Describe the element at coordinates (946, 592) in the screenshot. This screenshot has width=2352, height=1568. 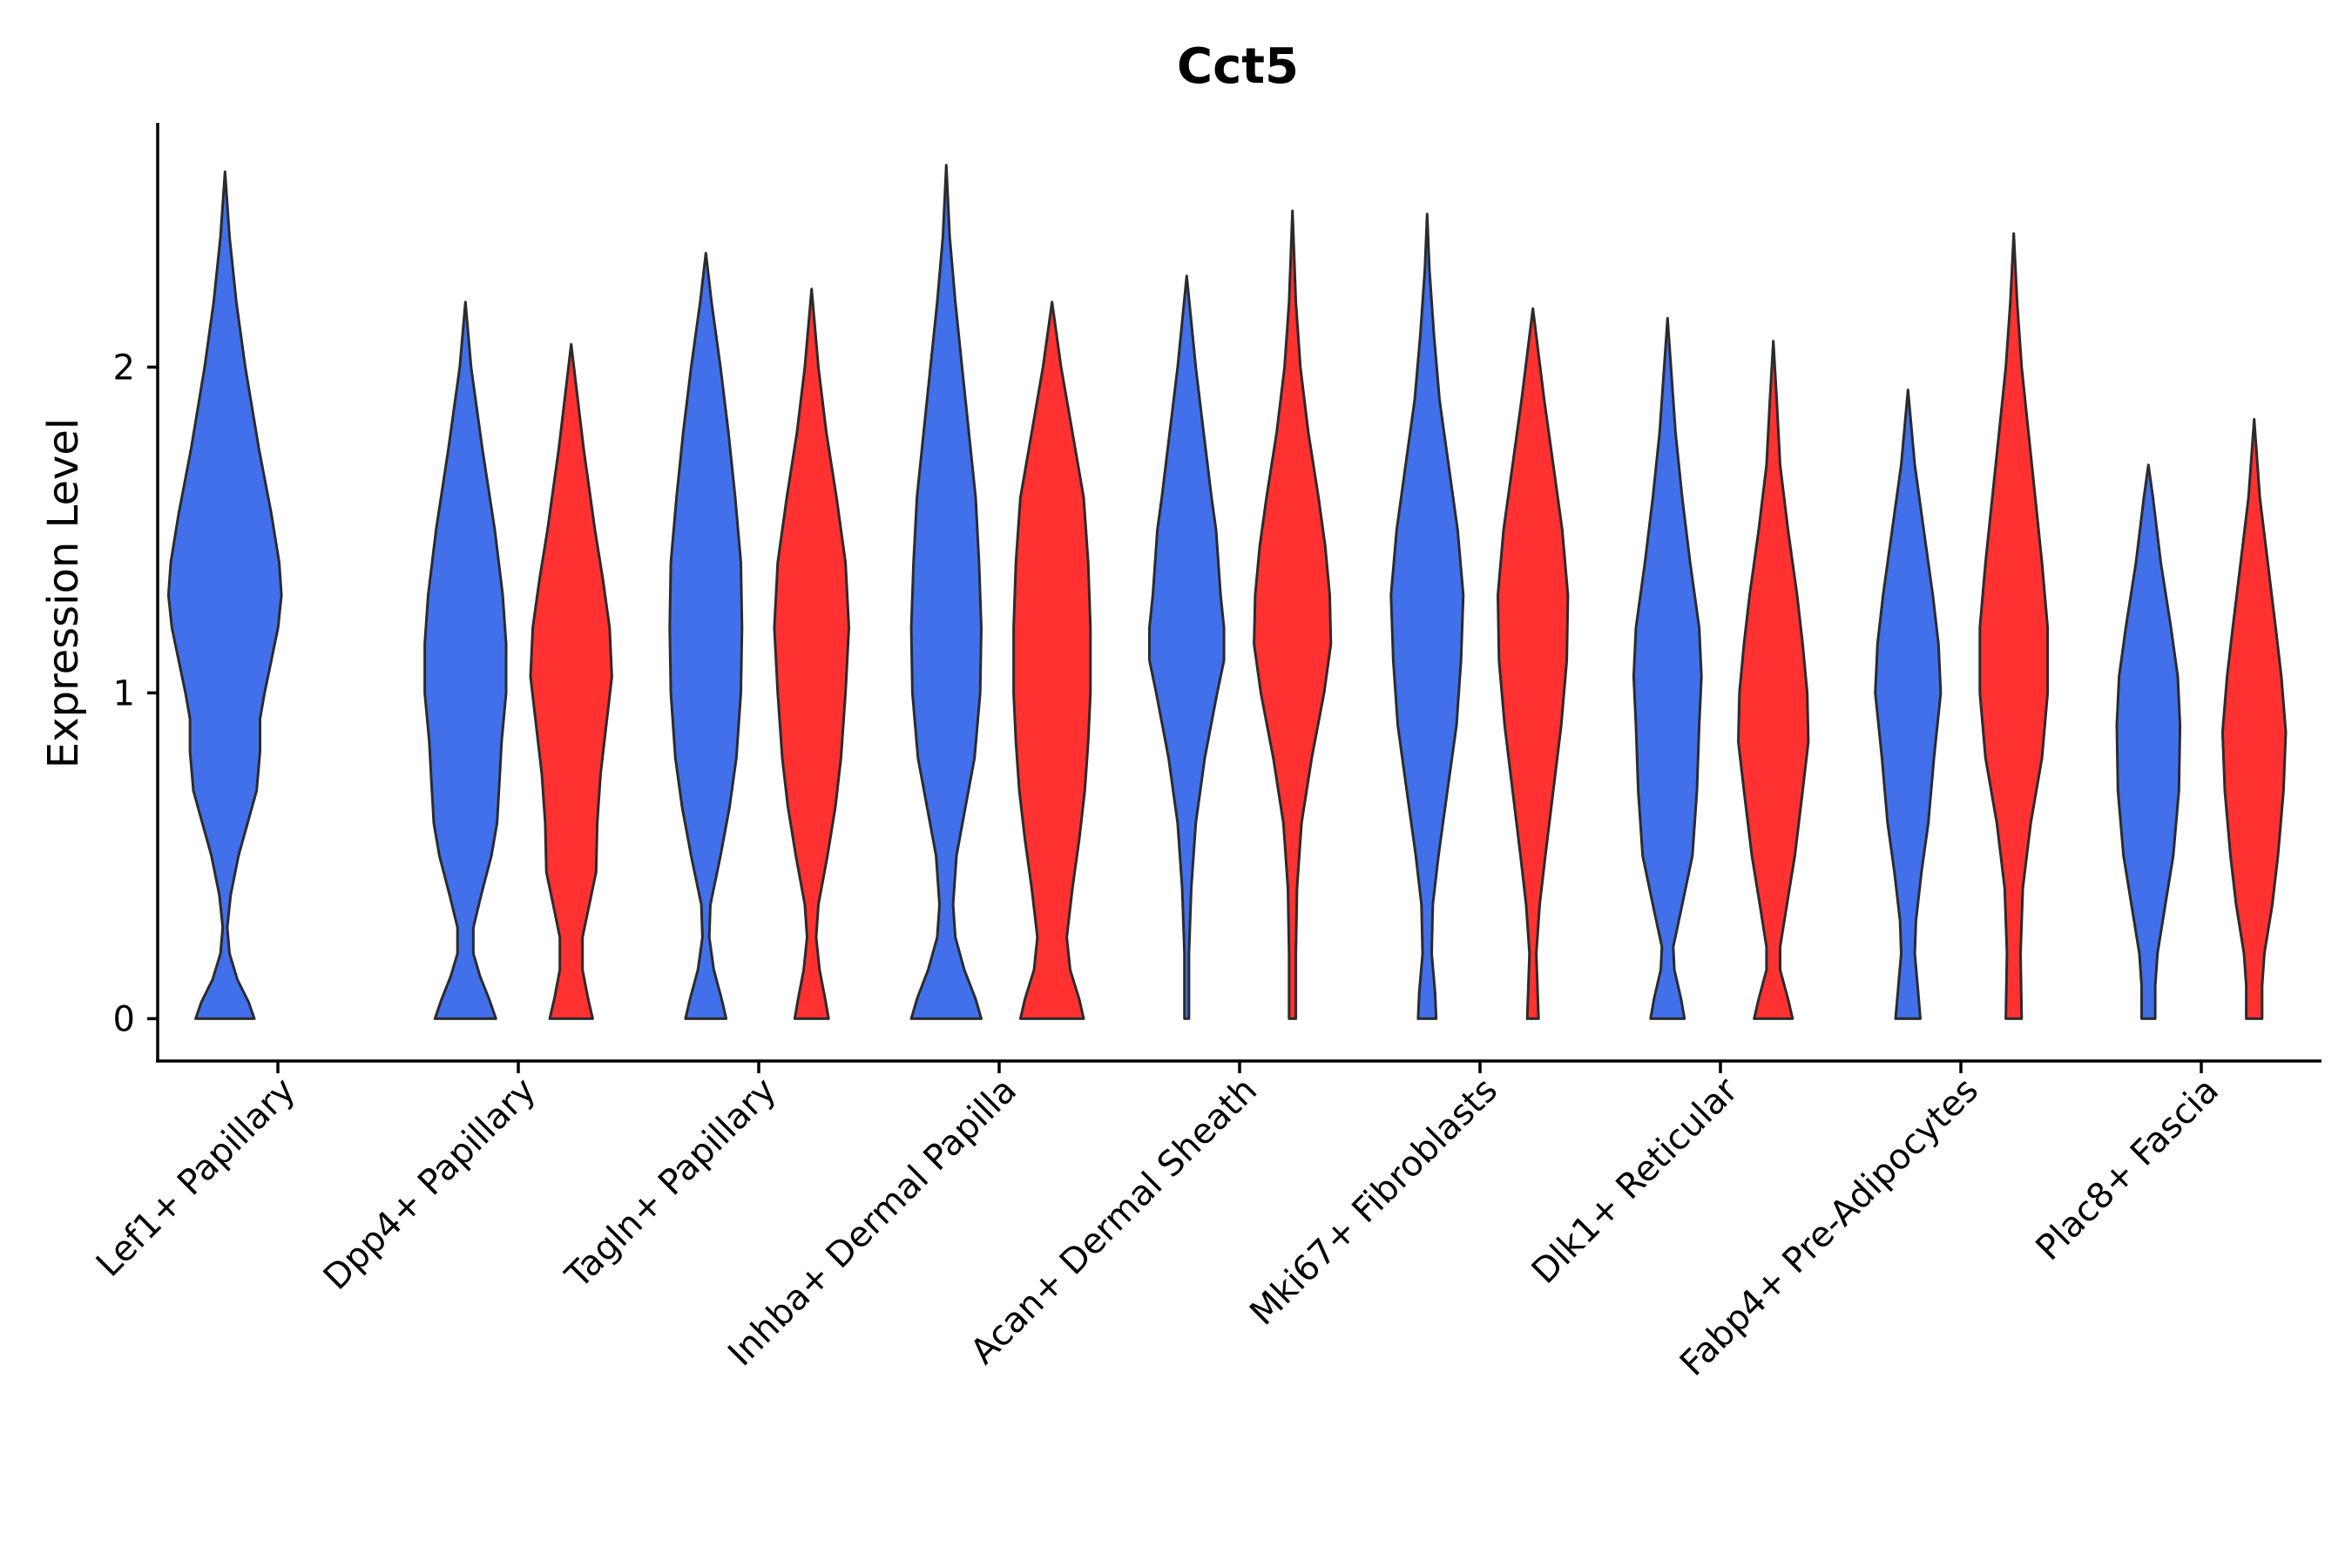
I see `violin-inhba-dermal-papilla-blue` at that location.